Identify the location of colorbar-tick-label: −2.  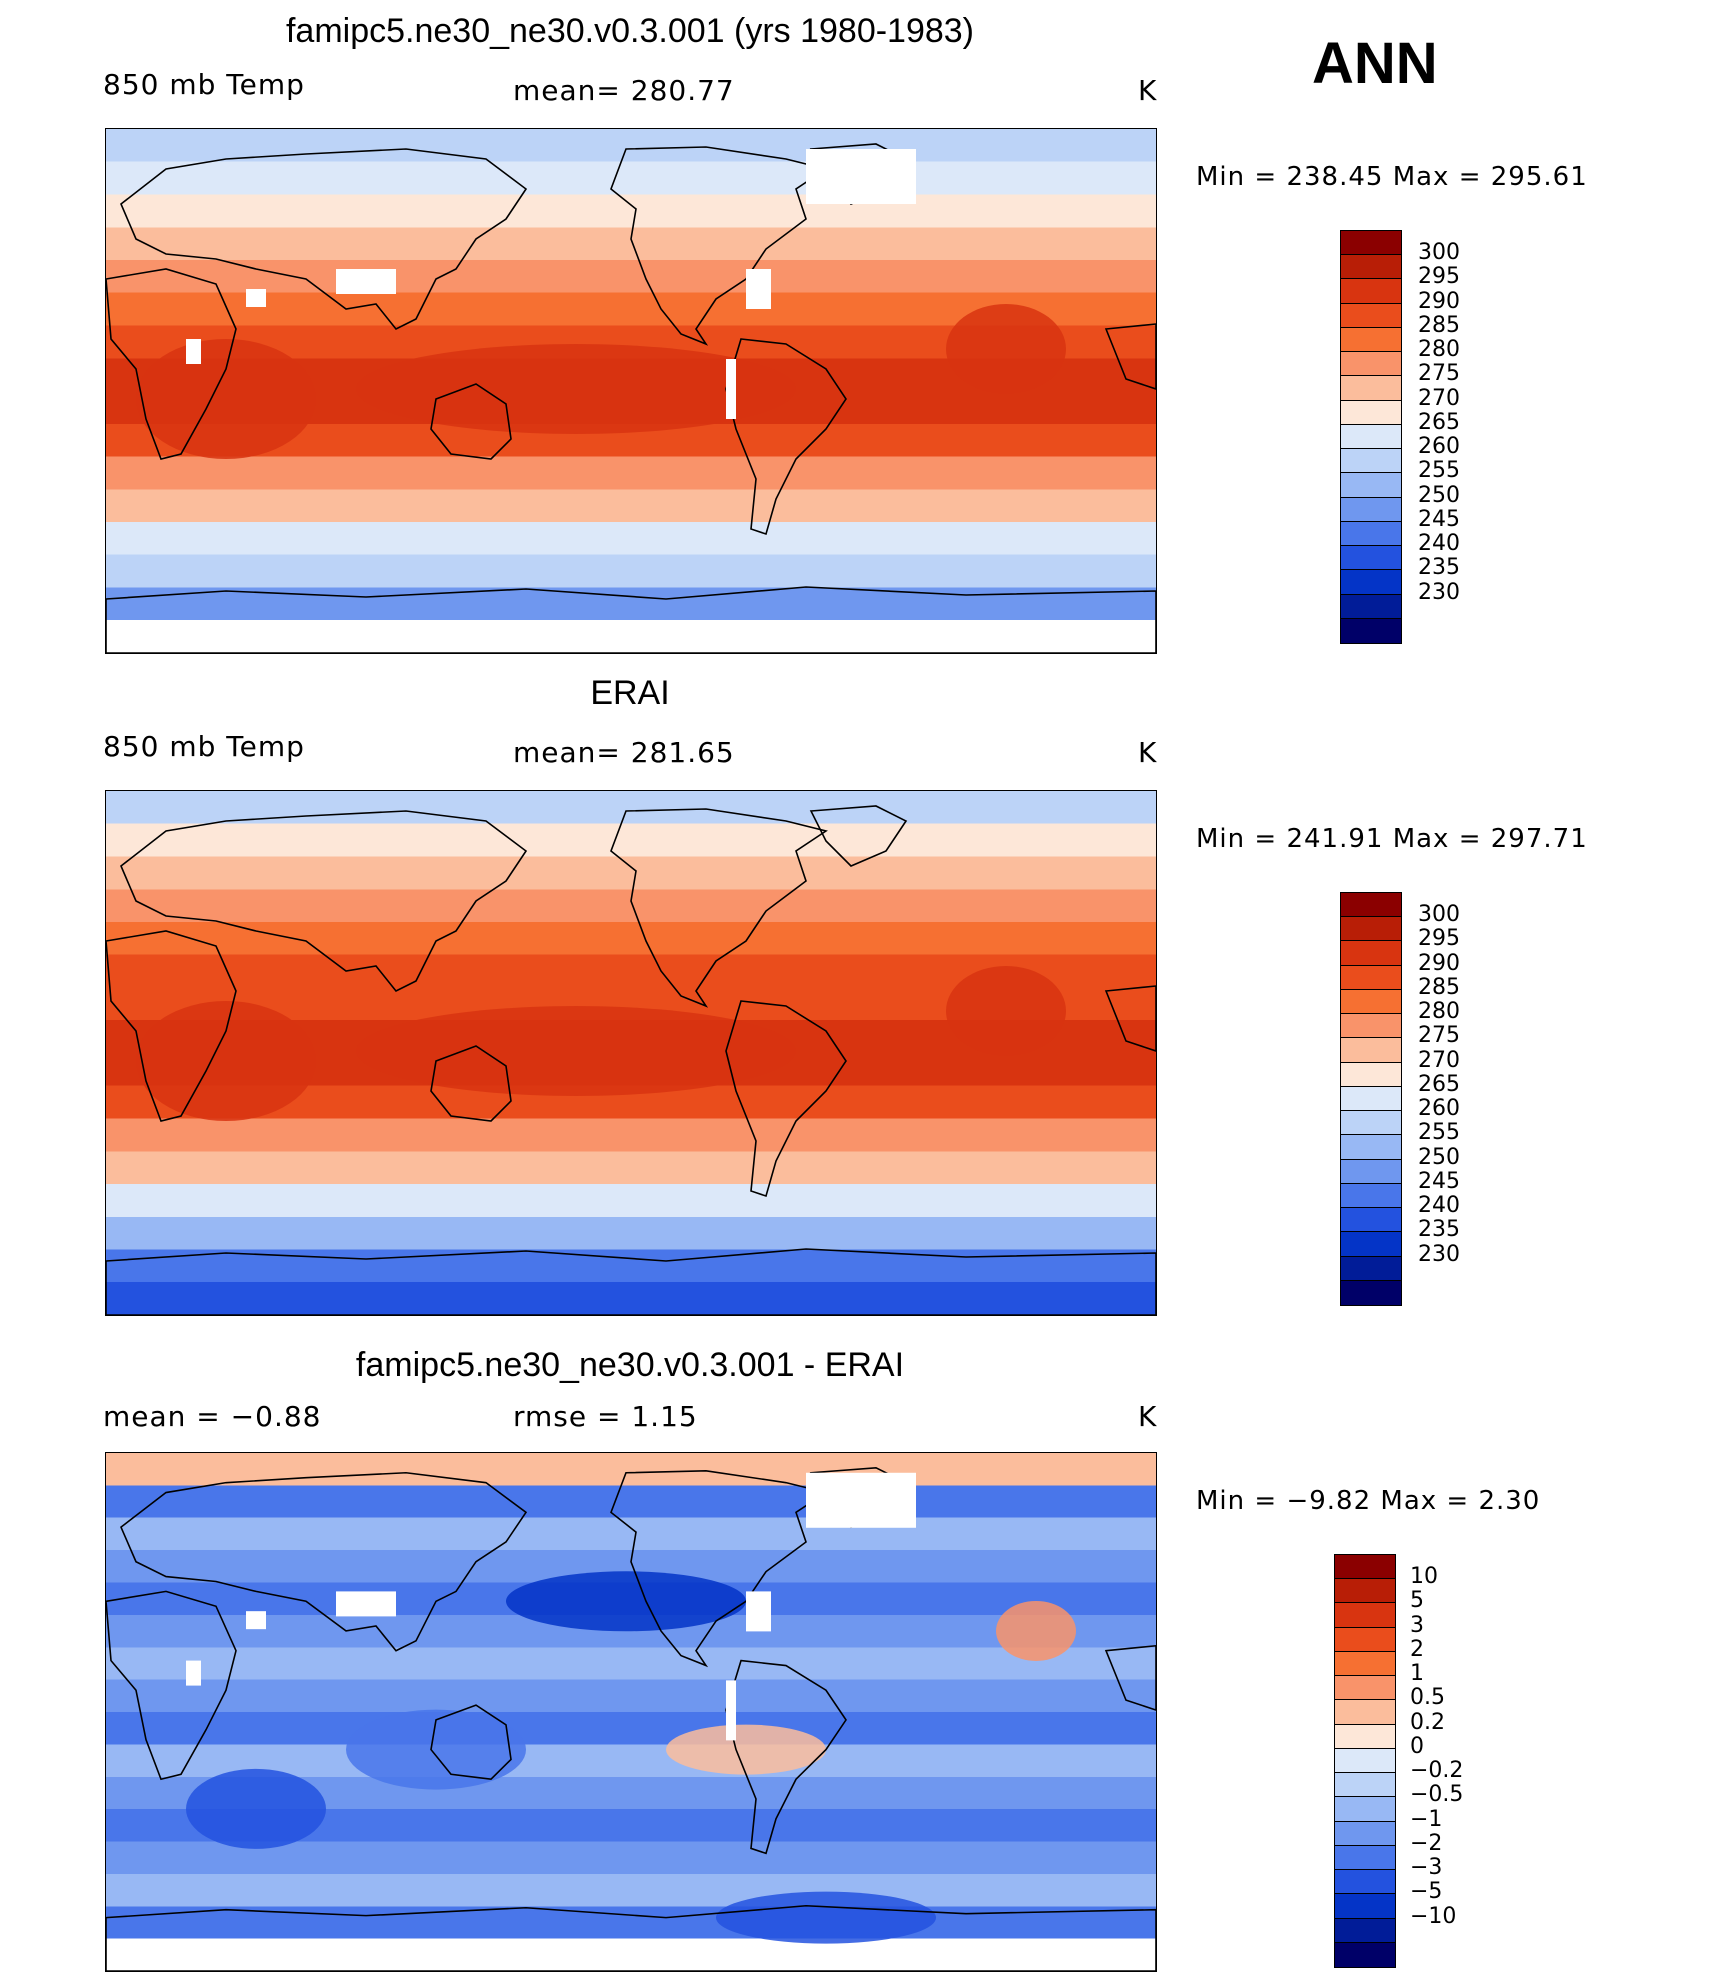
(1426, 1843).